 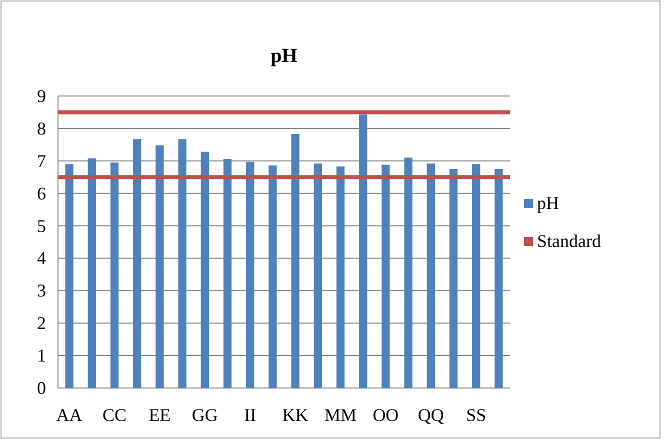 I want to click on legend-label: Standard, so click(x=569, y=241).